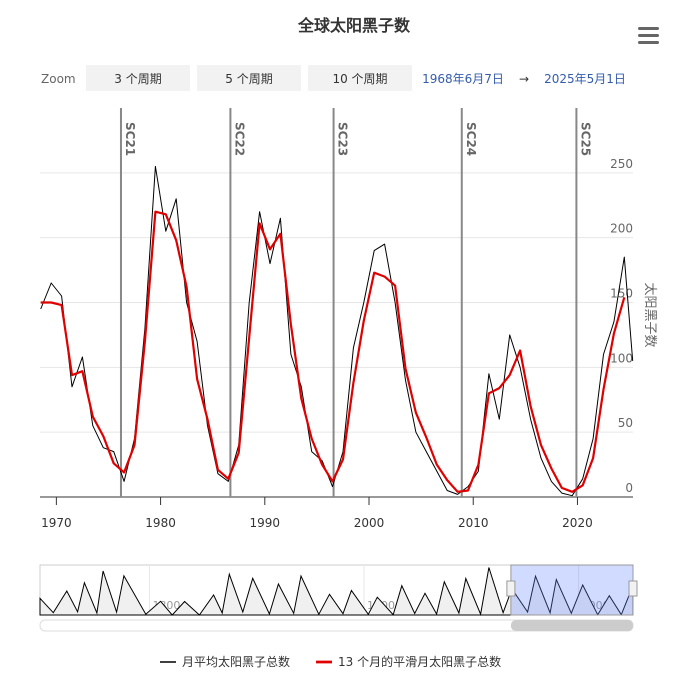 The image size is (678, 677). I want to click on y-tick-label: 200, so click(621, 229).